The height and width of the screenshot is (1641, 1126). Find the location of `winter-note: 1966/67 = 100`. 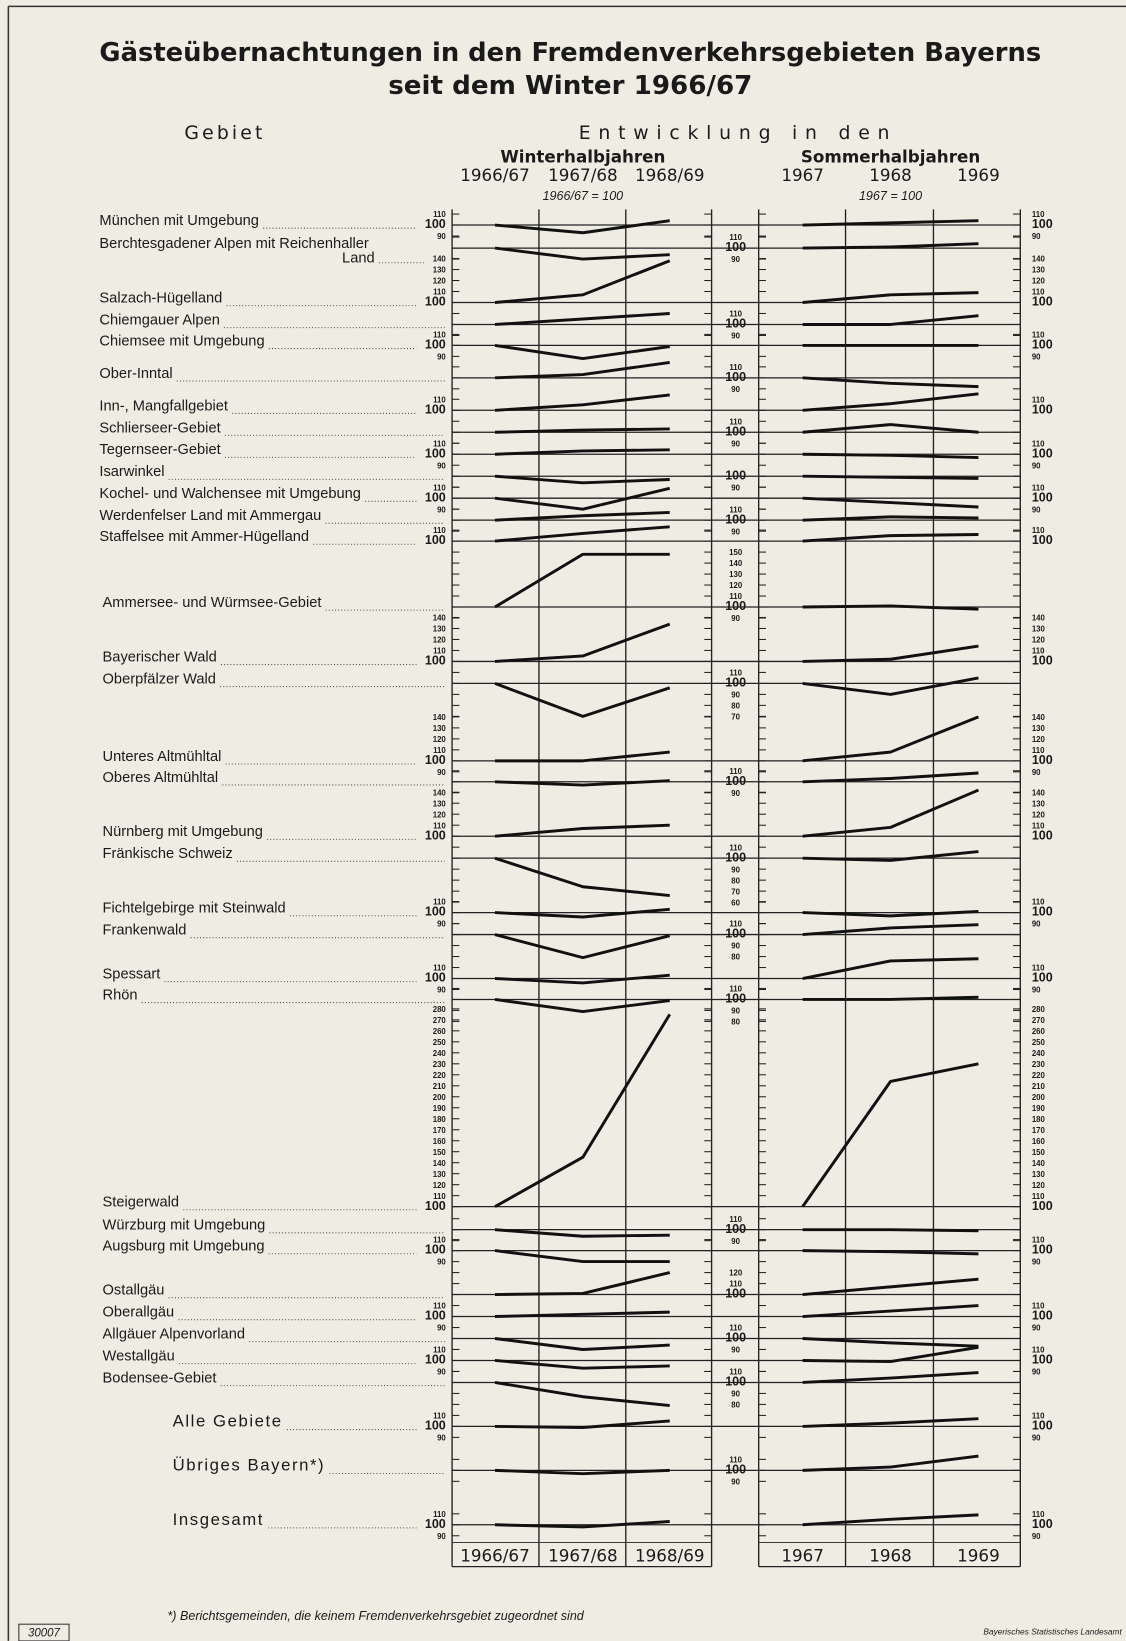

winter-note: 1966/67 = 100 is located at coordinates (583, 196).